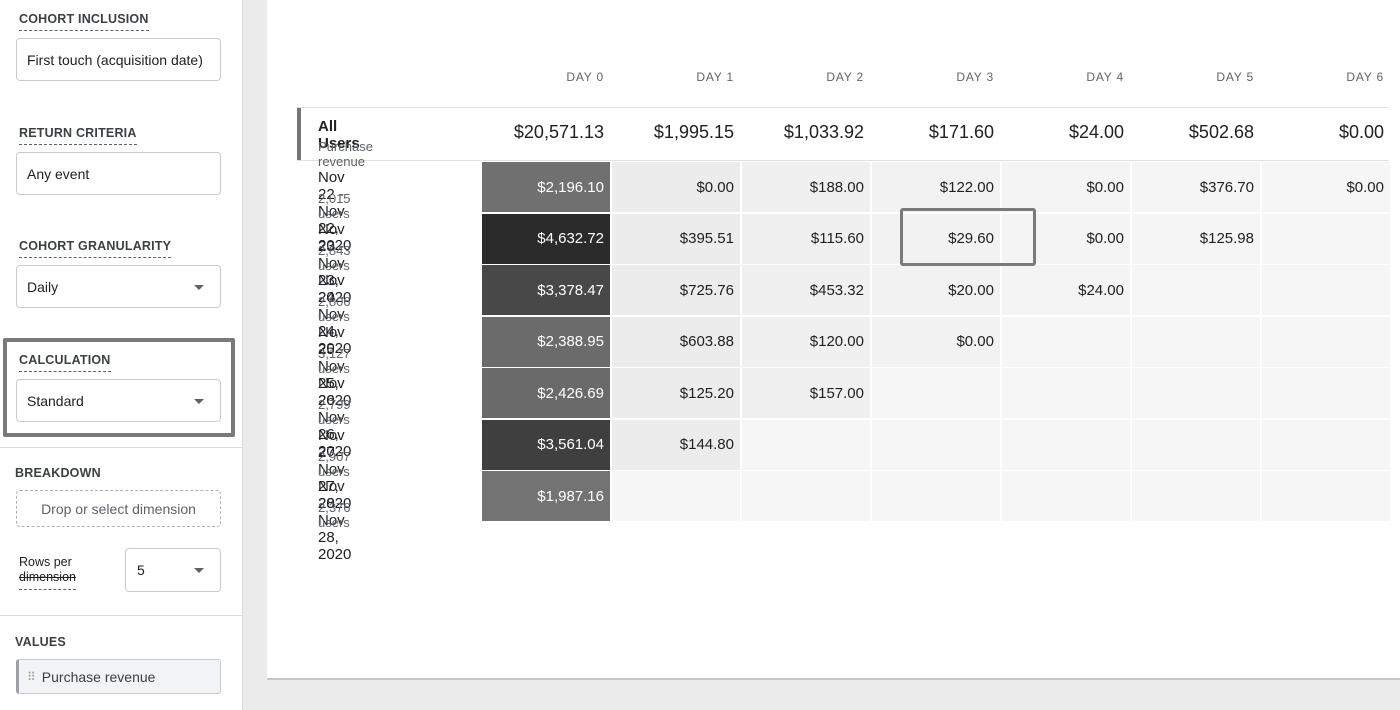 Image resolution: width=1400 pixels, height=710 pixels. I want to click on cohort-cell: $29.60, so click(936, 238).